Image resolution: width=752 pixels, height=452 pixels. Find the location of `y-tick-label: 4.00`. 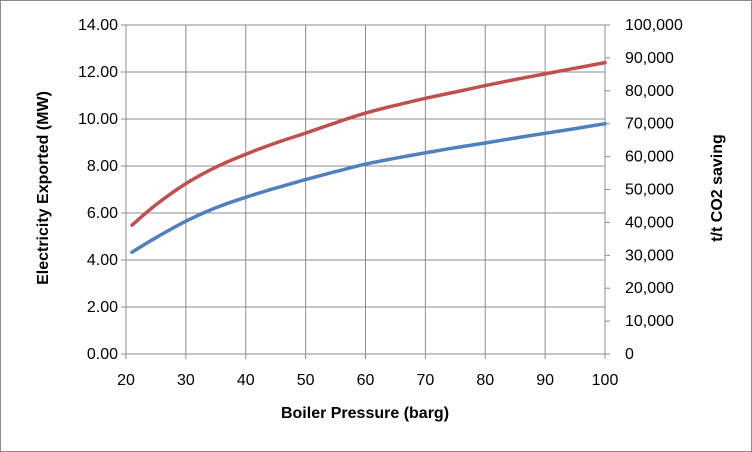

y-tick-label: 4.00 is located at coordinates (102, 260).